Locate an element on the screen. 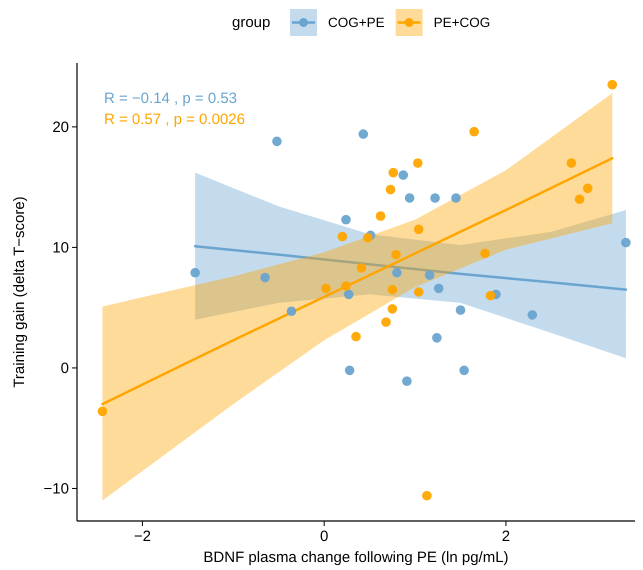 The width and height of the screenshot is (643, 570). y-axis-title: Training gain (delta T−score) is located at coordinates (19, 292).